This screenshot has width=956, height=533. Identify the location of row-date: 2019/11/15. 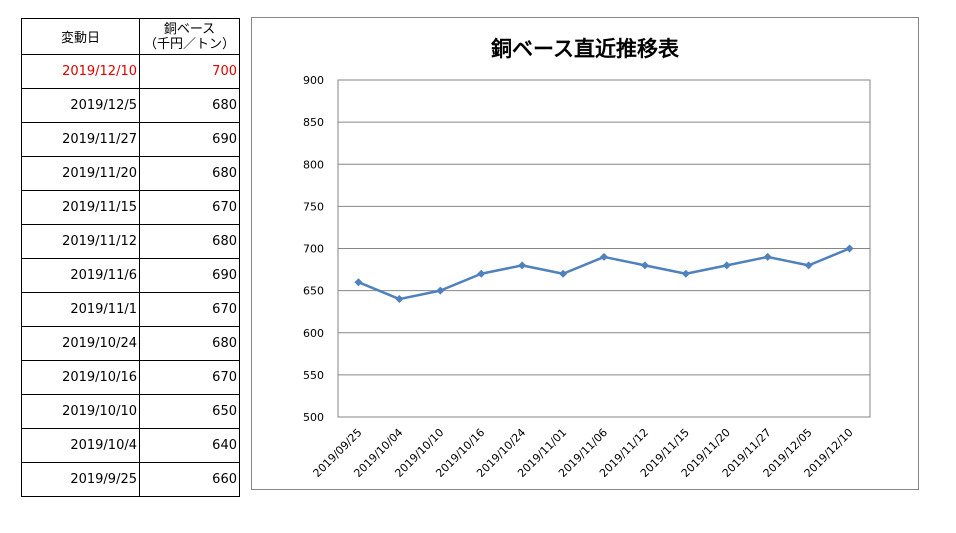
(80, 207).